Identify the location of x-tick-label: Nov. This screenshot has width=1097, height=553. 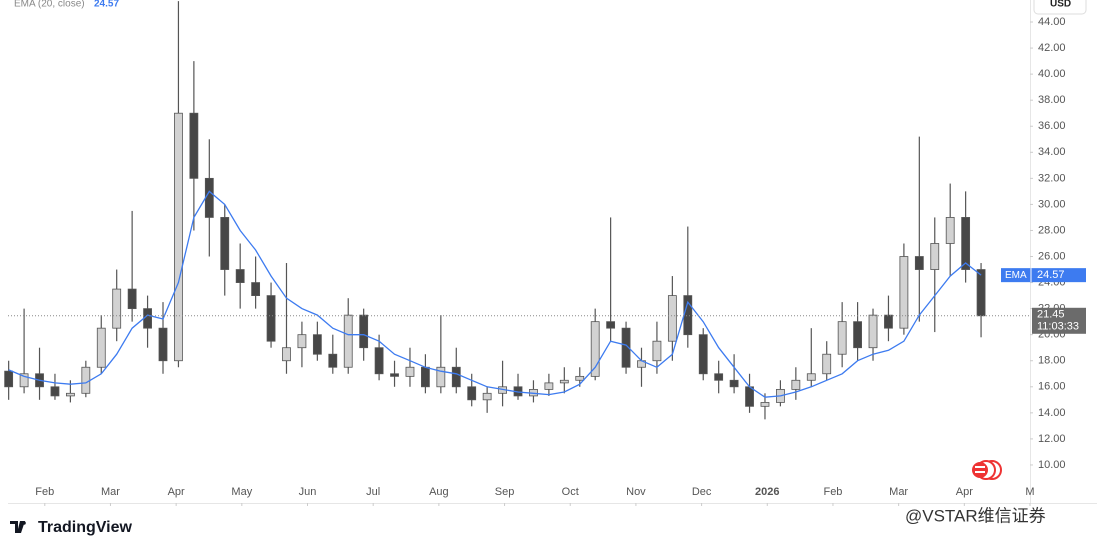
(636, 492).